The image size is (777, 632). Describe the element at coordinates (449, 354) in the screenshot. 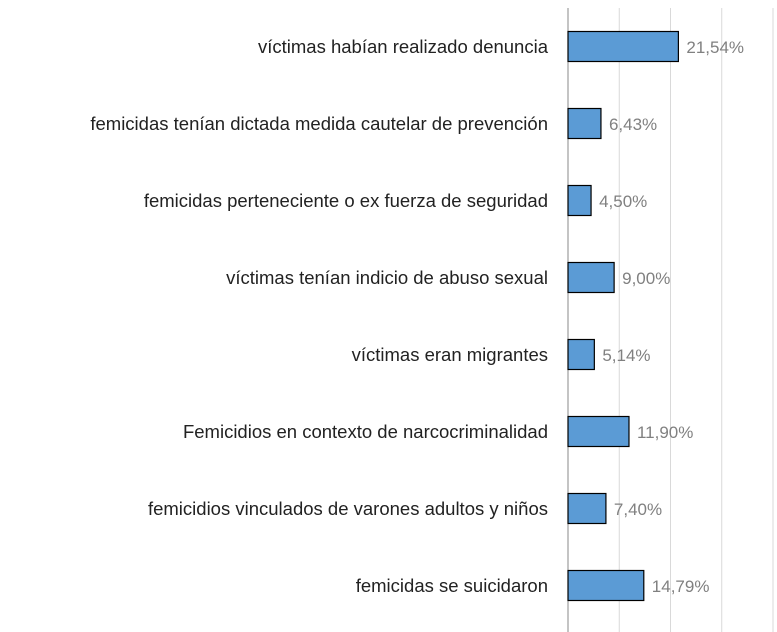

I see `category-label: víctimas eran migrantes` at that location.